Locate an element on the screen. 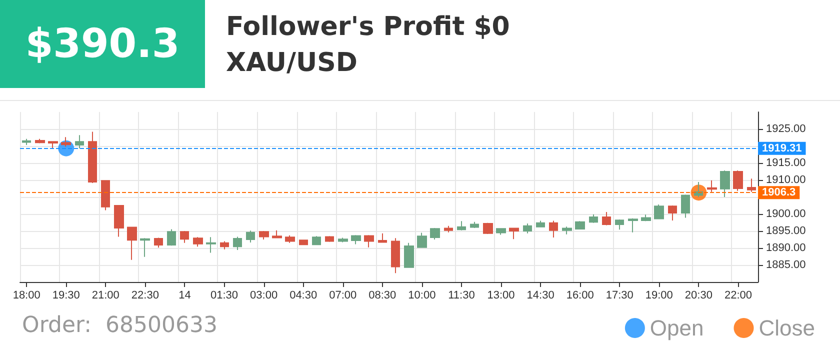 This screenshot has width=840, height=352. text: $390.3 is located at coordinates (102, 44).